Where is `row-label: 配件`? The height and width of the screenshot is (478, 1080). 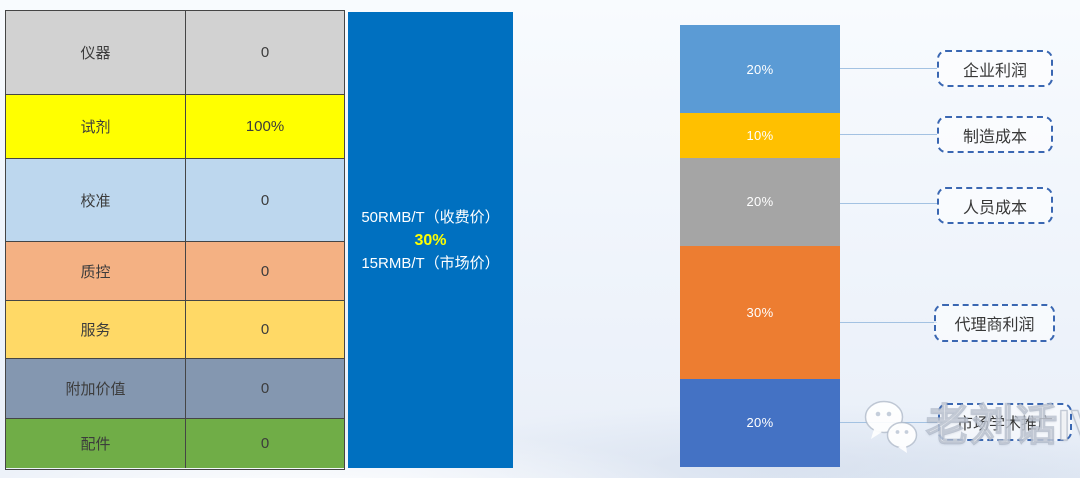 row-label: 配件 is located at coordinates (96, 443).